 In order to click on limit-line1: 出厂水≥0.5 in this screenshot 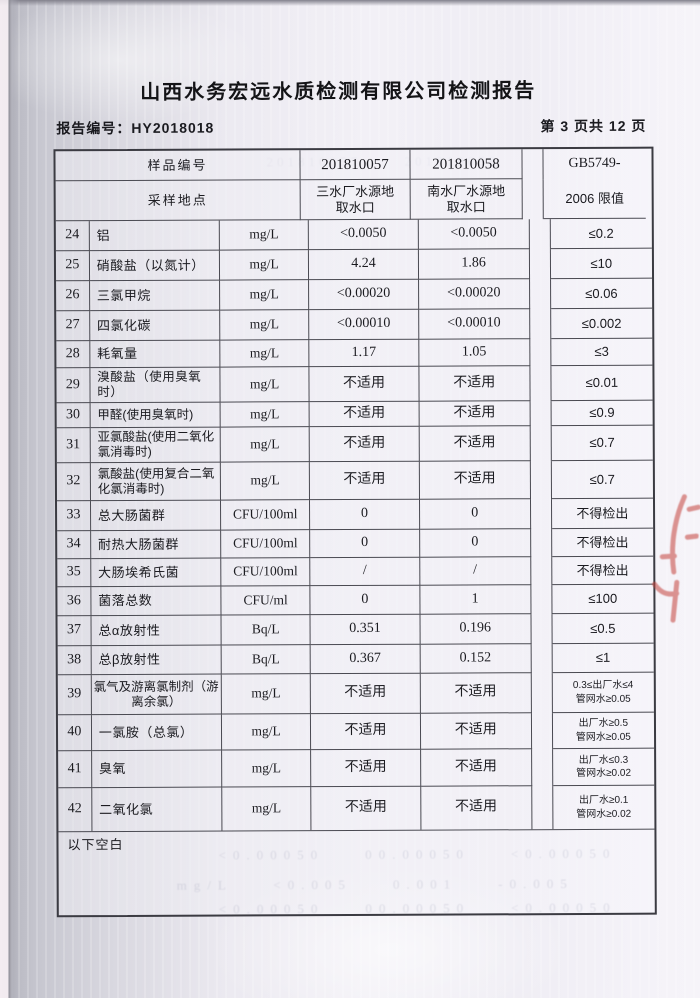, I will do `click(603, 723)`.